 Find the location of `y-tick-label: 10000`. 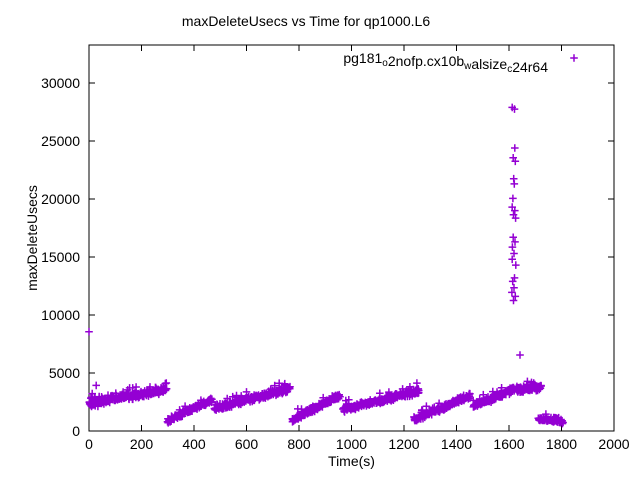

y-tick-label: 10000 is located at coordinates (60, 315).